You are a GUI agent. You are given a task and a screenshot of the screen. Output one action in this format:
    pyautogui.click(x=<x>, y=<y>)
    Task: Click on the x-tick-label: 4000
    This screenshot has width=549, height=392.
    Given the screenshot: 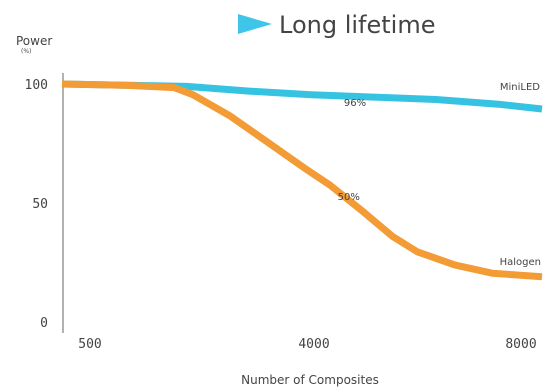 What is the action you would take?
    pyautogui.click(x=313, y=344)
    